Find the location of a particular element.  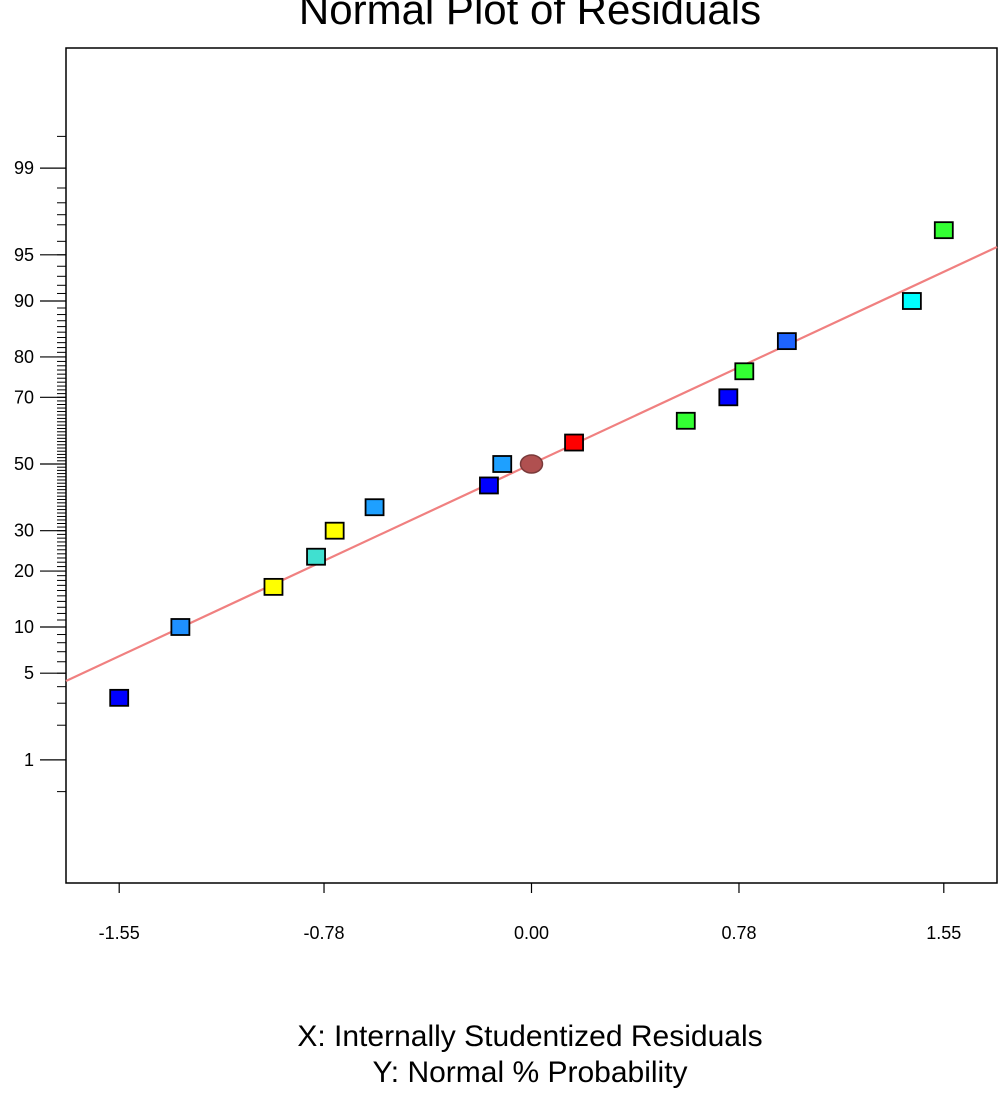

y-tick-label: 80 is located at coordinates (24, 357).